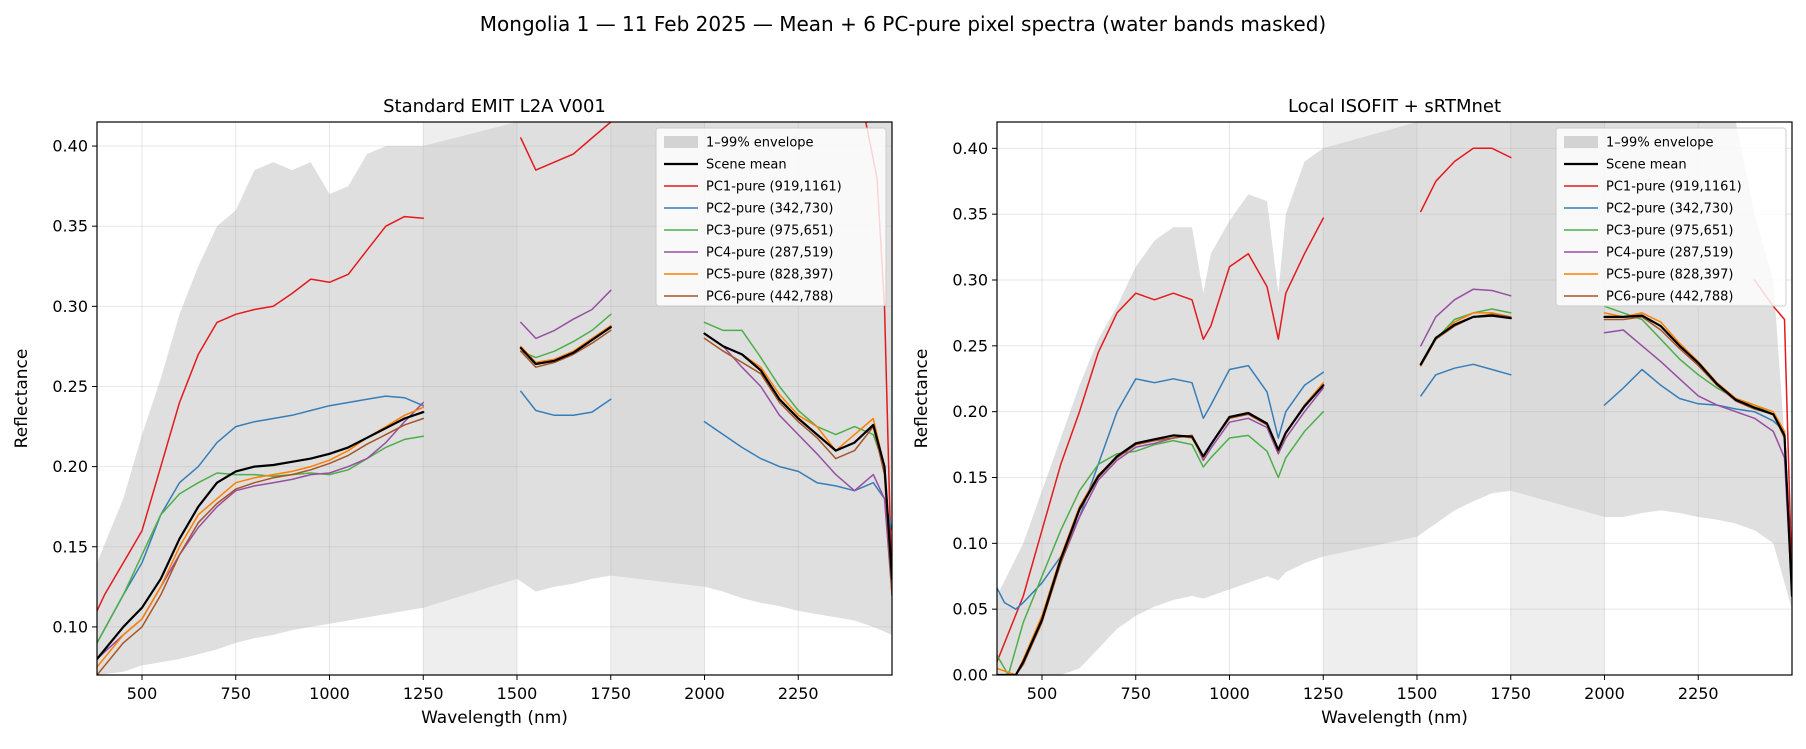  What do you see at coordinates (494, 106) in the screenshot?
I see `chart-title: Standard EMIT L2A V001` at bounding box center [494, 106].